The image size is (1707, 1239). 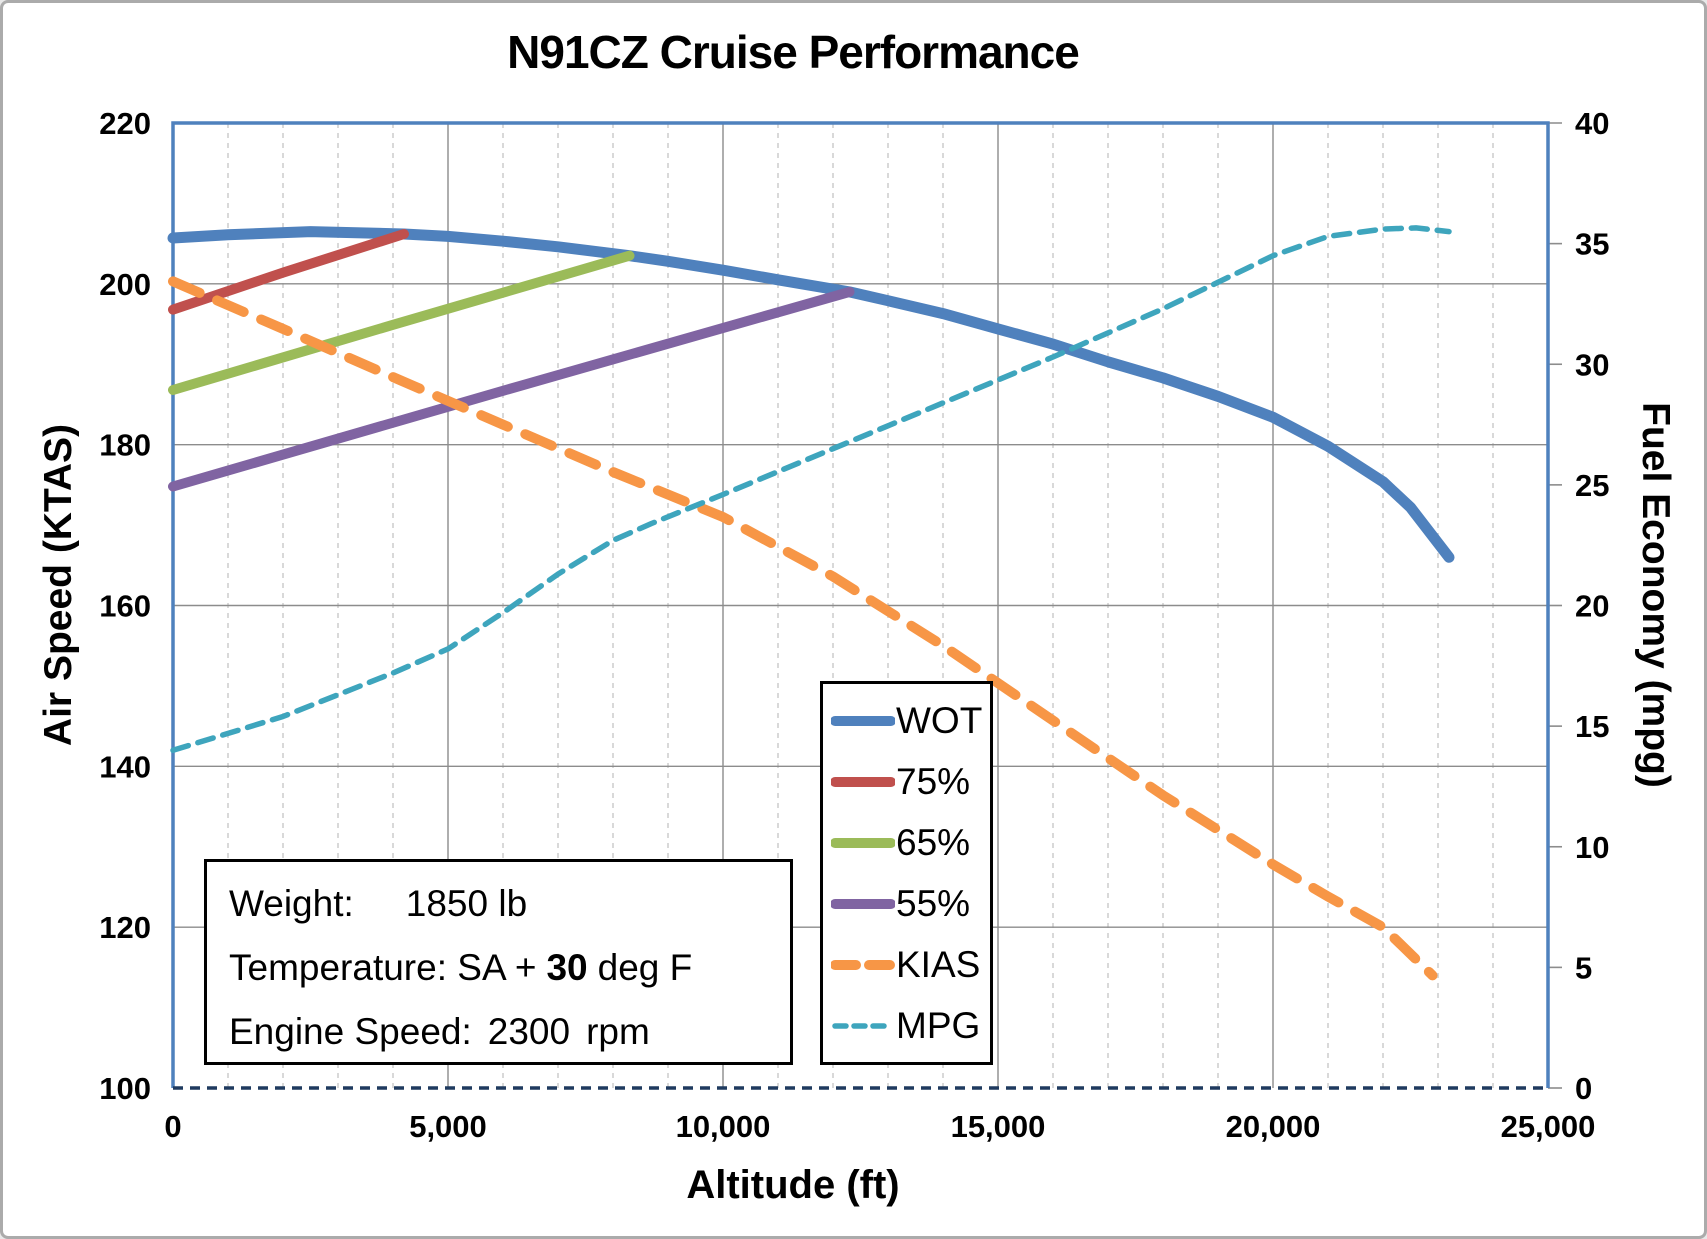 What do you see at coordinates (1592, 606) in the screenshot?
I see `y-right-tick-label: 20` at bounding box center [1592, 606].